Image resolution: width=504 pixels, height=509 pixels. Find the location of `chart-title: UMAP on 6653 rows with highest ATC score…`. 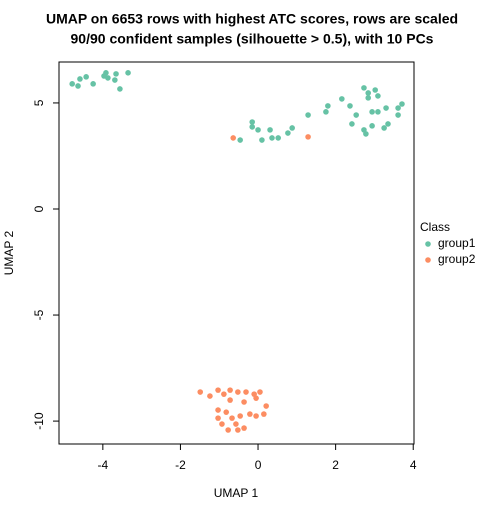

chart-title: UMAP on 6653 rows with highest ATC score… is located at coordinates (252, 19).